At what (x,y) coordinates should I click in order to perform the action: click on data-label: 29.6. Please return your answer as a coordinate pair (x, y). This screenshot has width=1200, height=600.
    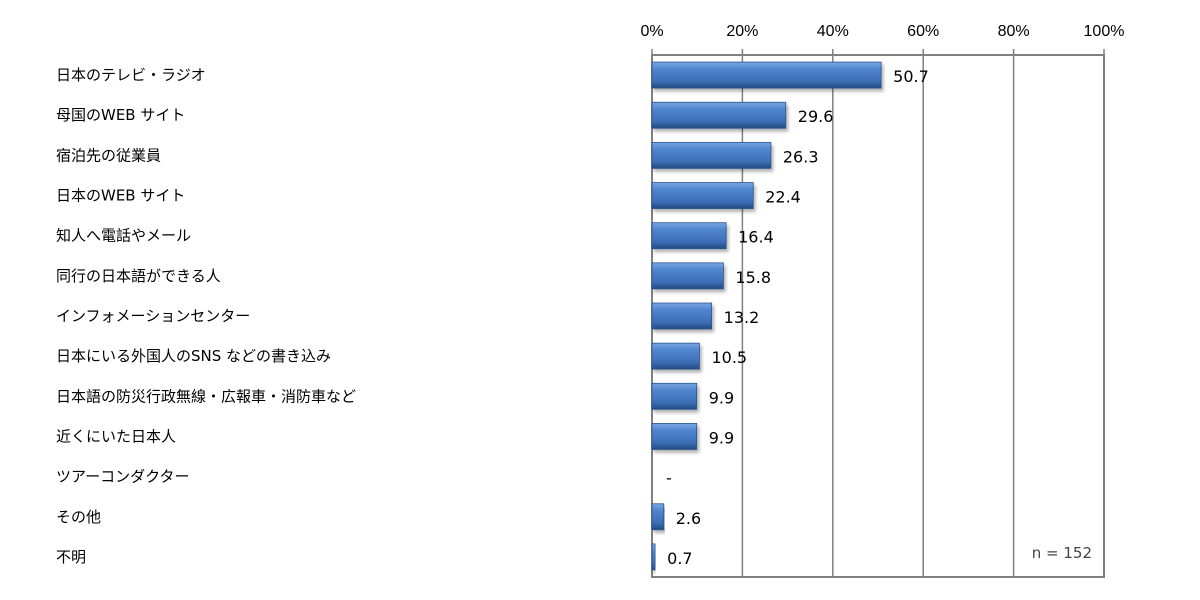
    Looking at the image, I should click on (816, 116).